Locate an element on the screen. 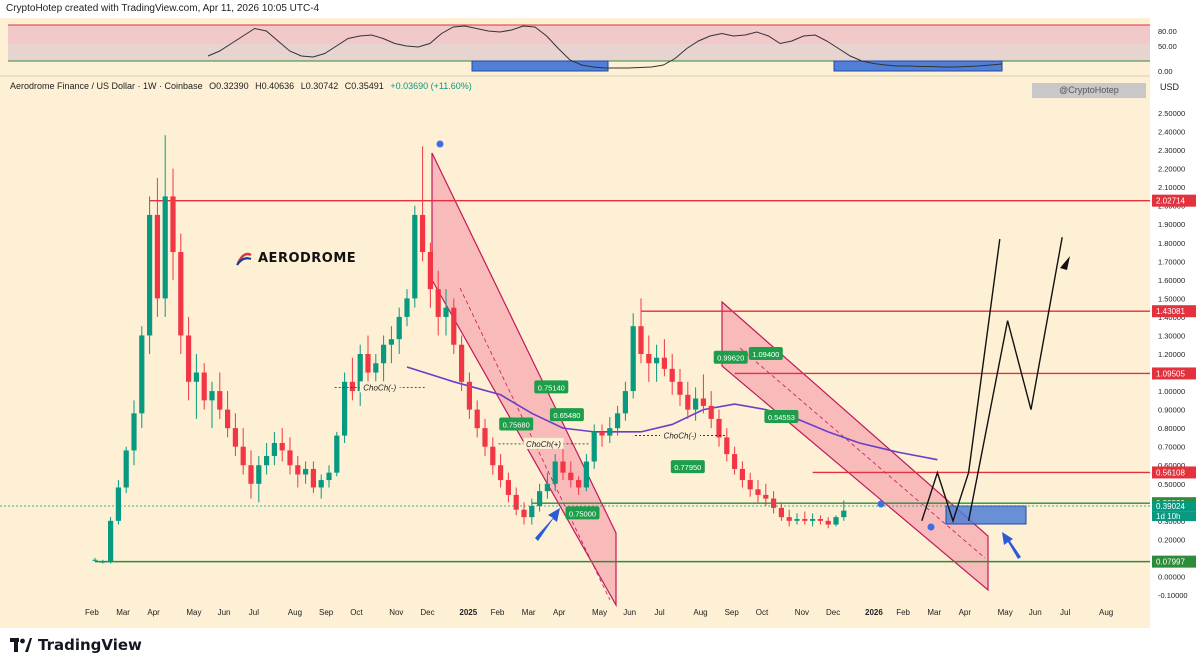 This screenshot has height=662, width=1200. choch-label: ChoCh(-) is located at coordinates (379, 387).